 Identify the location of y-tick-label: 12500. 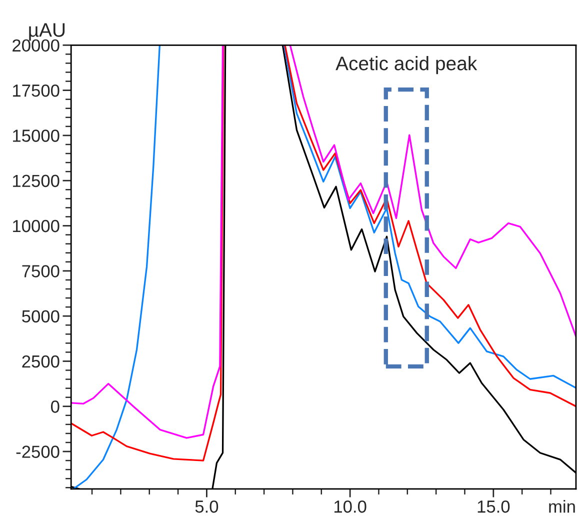
(36, 181).